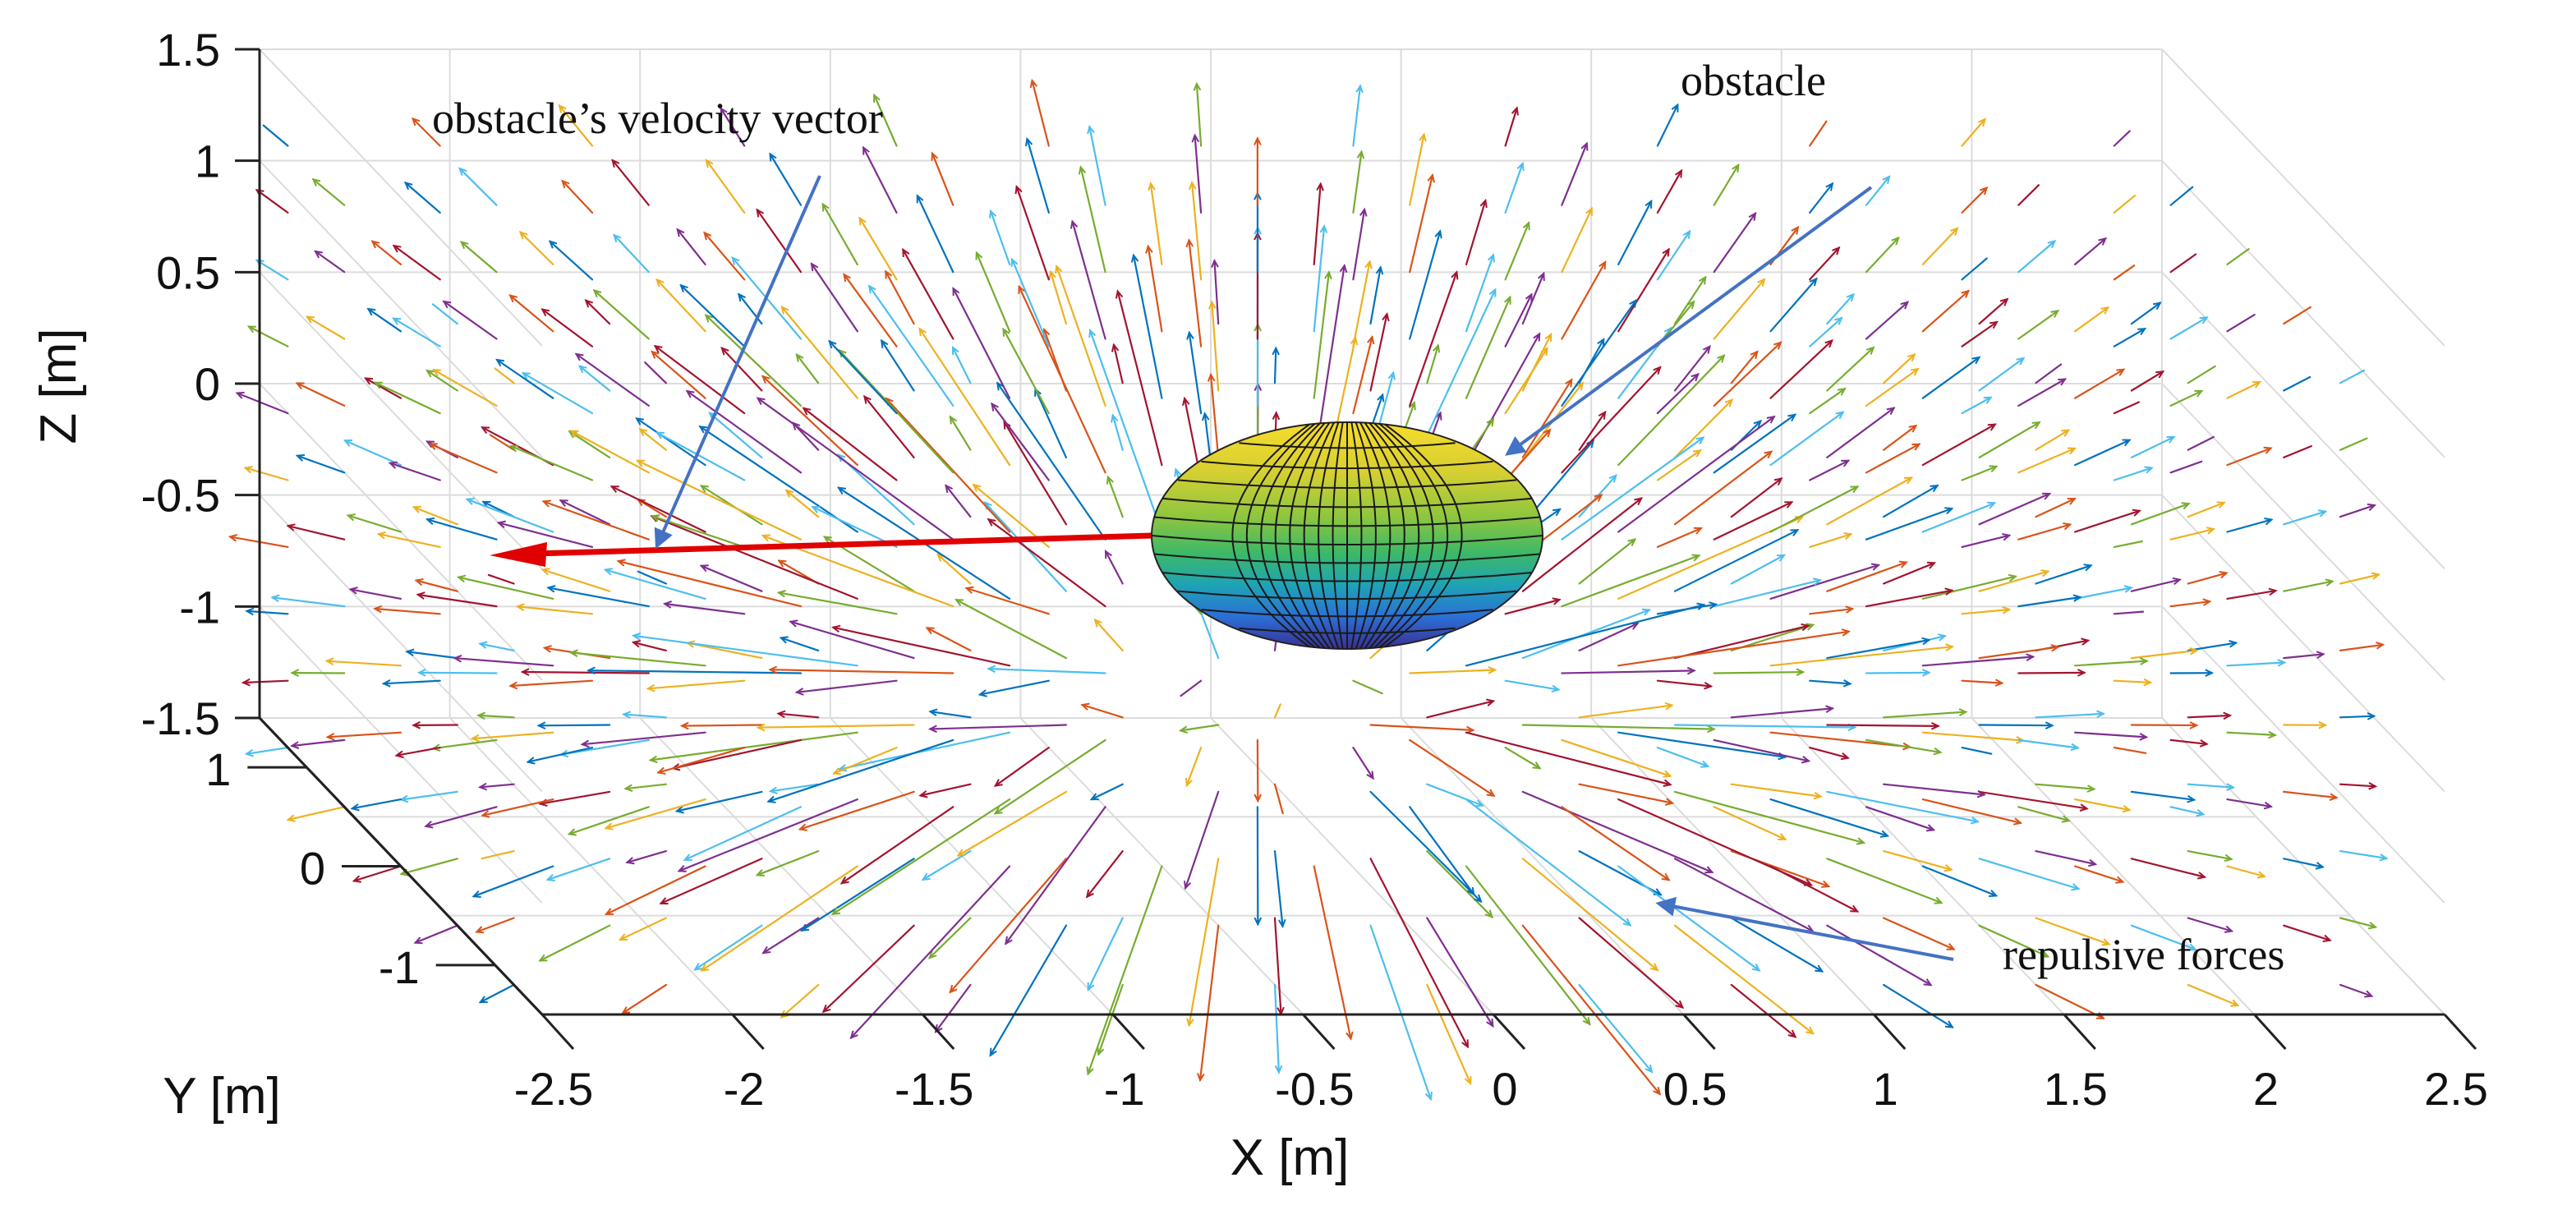 The height and width of the screenshot is (1210, 2576). What do you see at coordinates (2456, 1089) in the screenshot?
I see `x-tick-label: 2.5` at bounding box center [2456, 1089].